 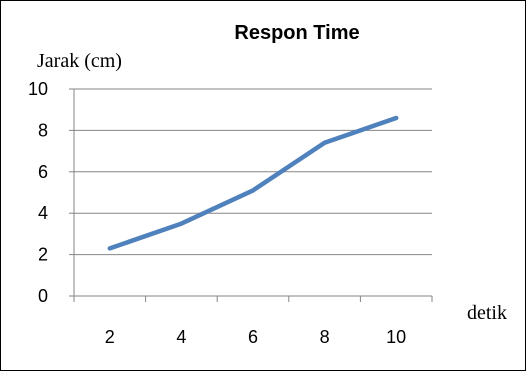 I want to click on chart-title: Respon Time, so click(x=296, y=33).